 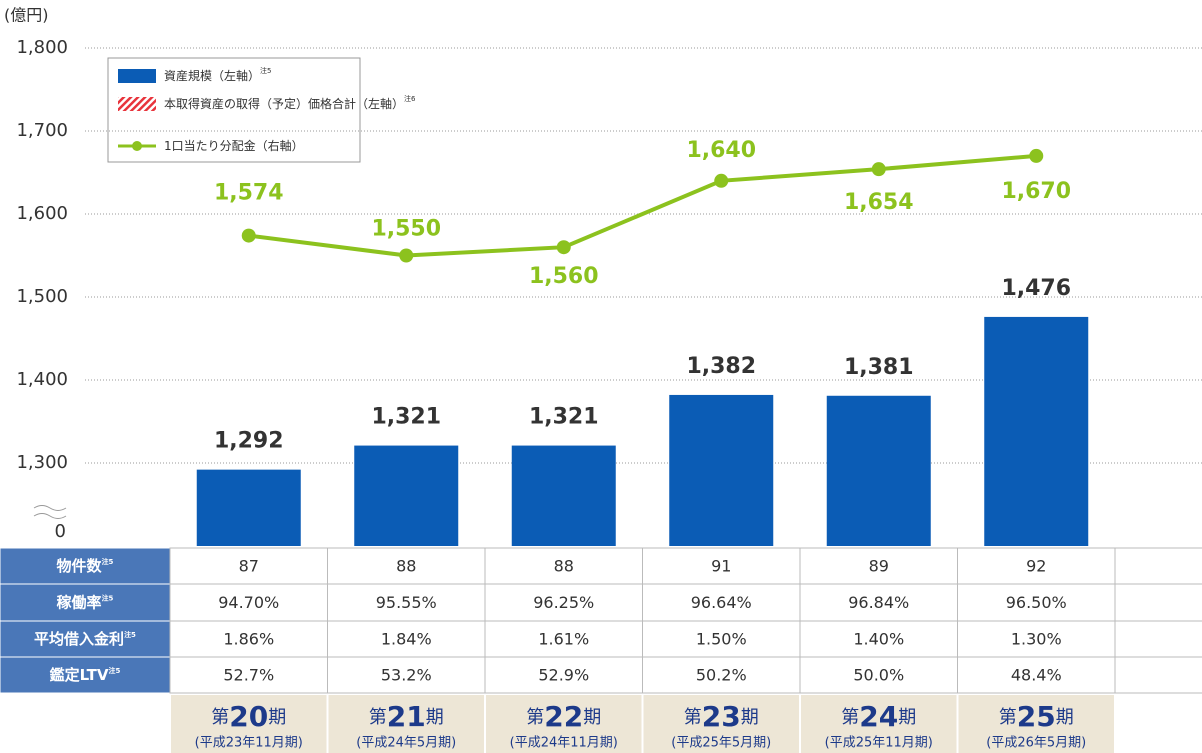 What do you see at coordinates (406, 743) in the screenshot?
I see `period-sub: (平成24年5月期)` at bounding box center [406, 743].